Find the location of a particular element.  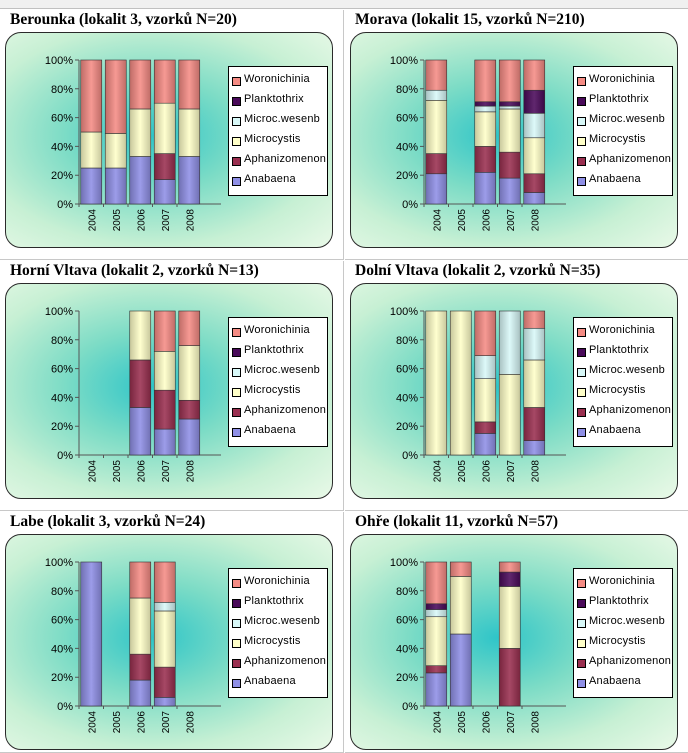

bar-segment-anabaena-2004 is located at coordinates (91, 634).